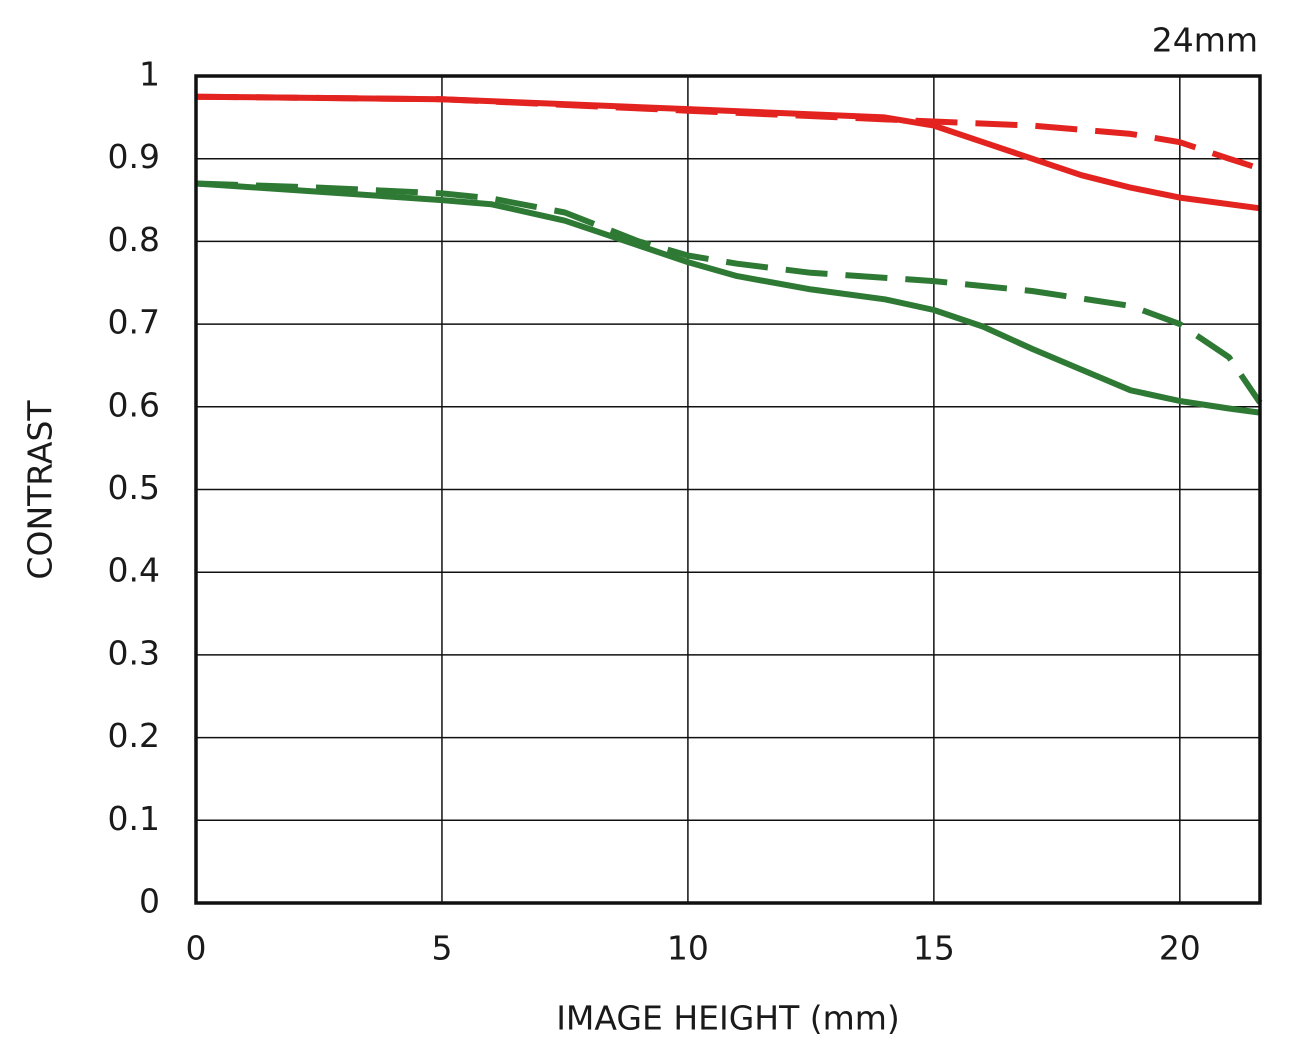 This screenshot has height=1043, width=1299. What do you see at coordinates (134, 818) in the screenshot?
I see `y-tick-label: 0.1` at bounding box center [134, 818].